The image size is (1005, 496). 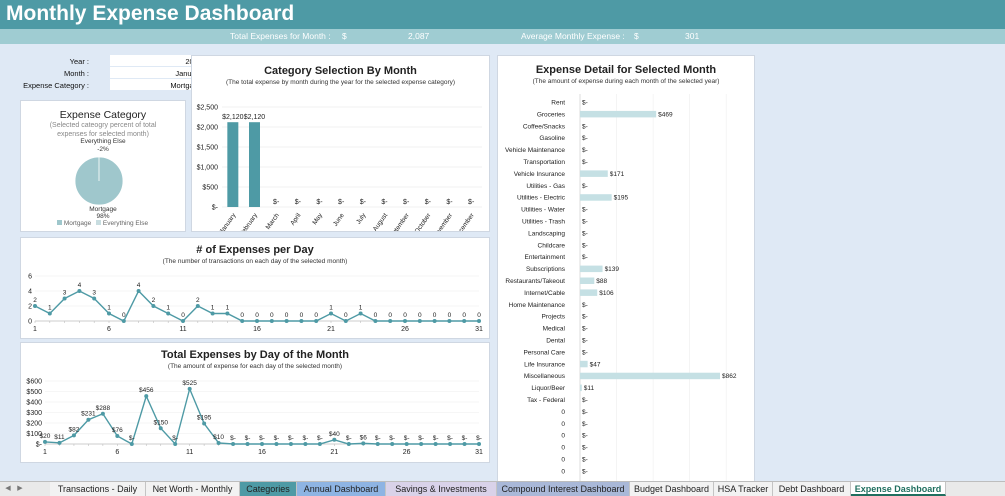 I want to click on tab-hsa-tracker: HSA Tracker, so click(x=743, y=489).